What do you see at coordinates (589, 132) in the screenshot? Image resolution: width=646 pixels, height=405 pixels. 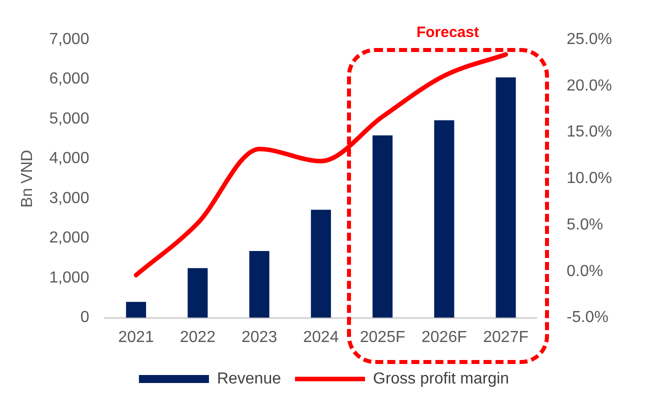 I see `y2-tick-label: 15.0%` at bounding box center [589, 132].